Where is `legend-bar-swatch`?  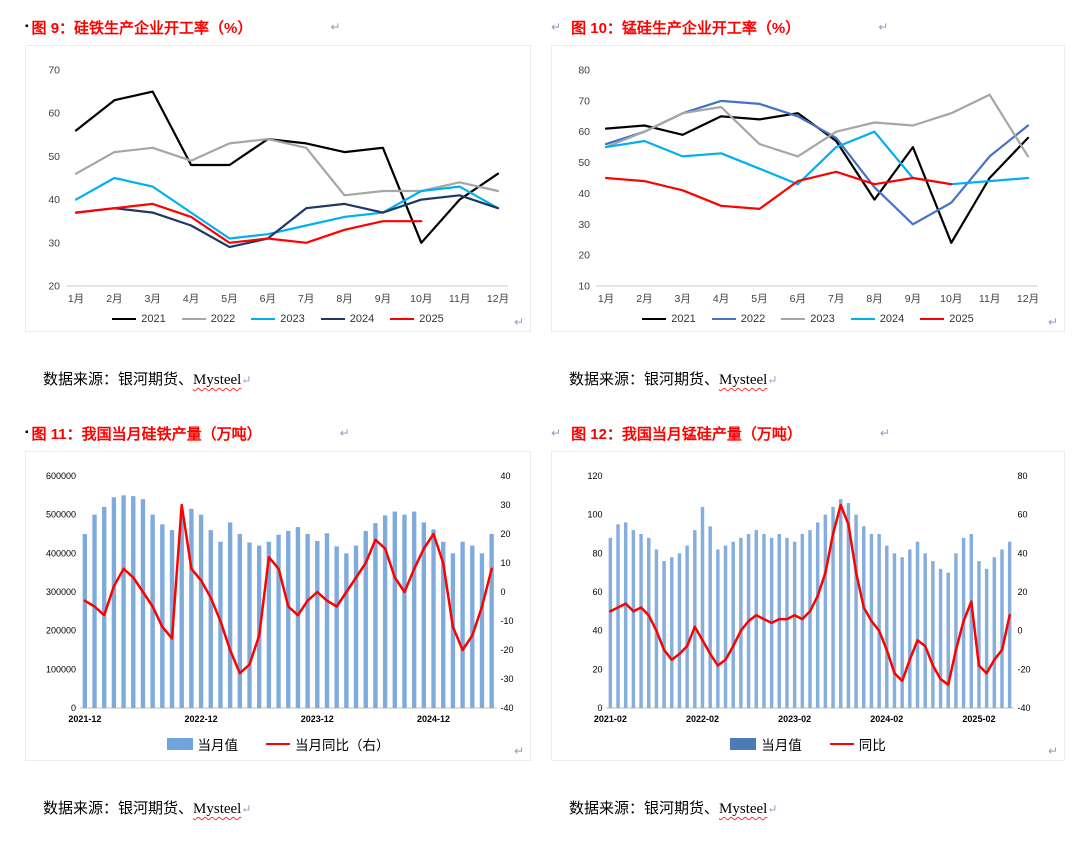
legend-bar-swatch is located at coordinates (743, 744).